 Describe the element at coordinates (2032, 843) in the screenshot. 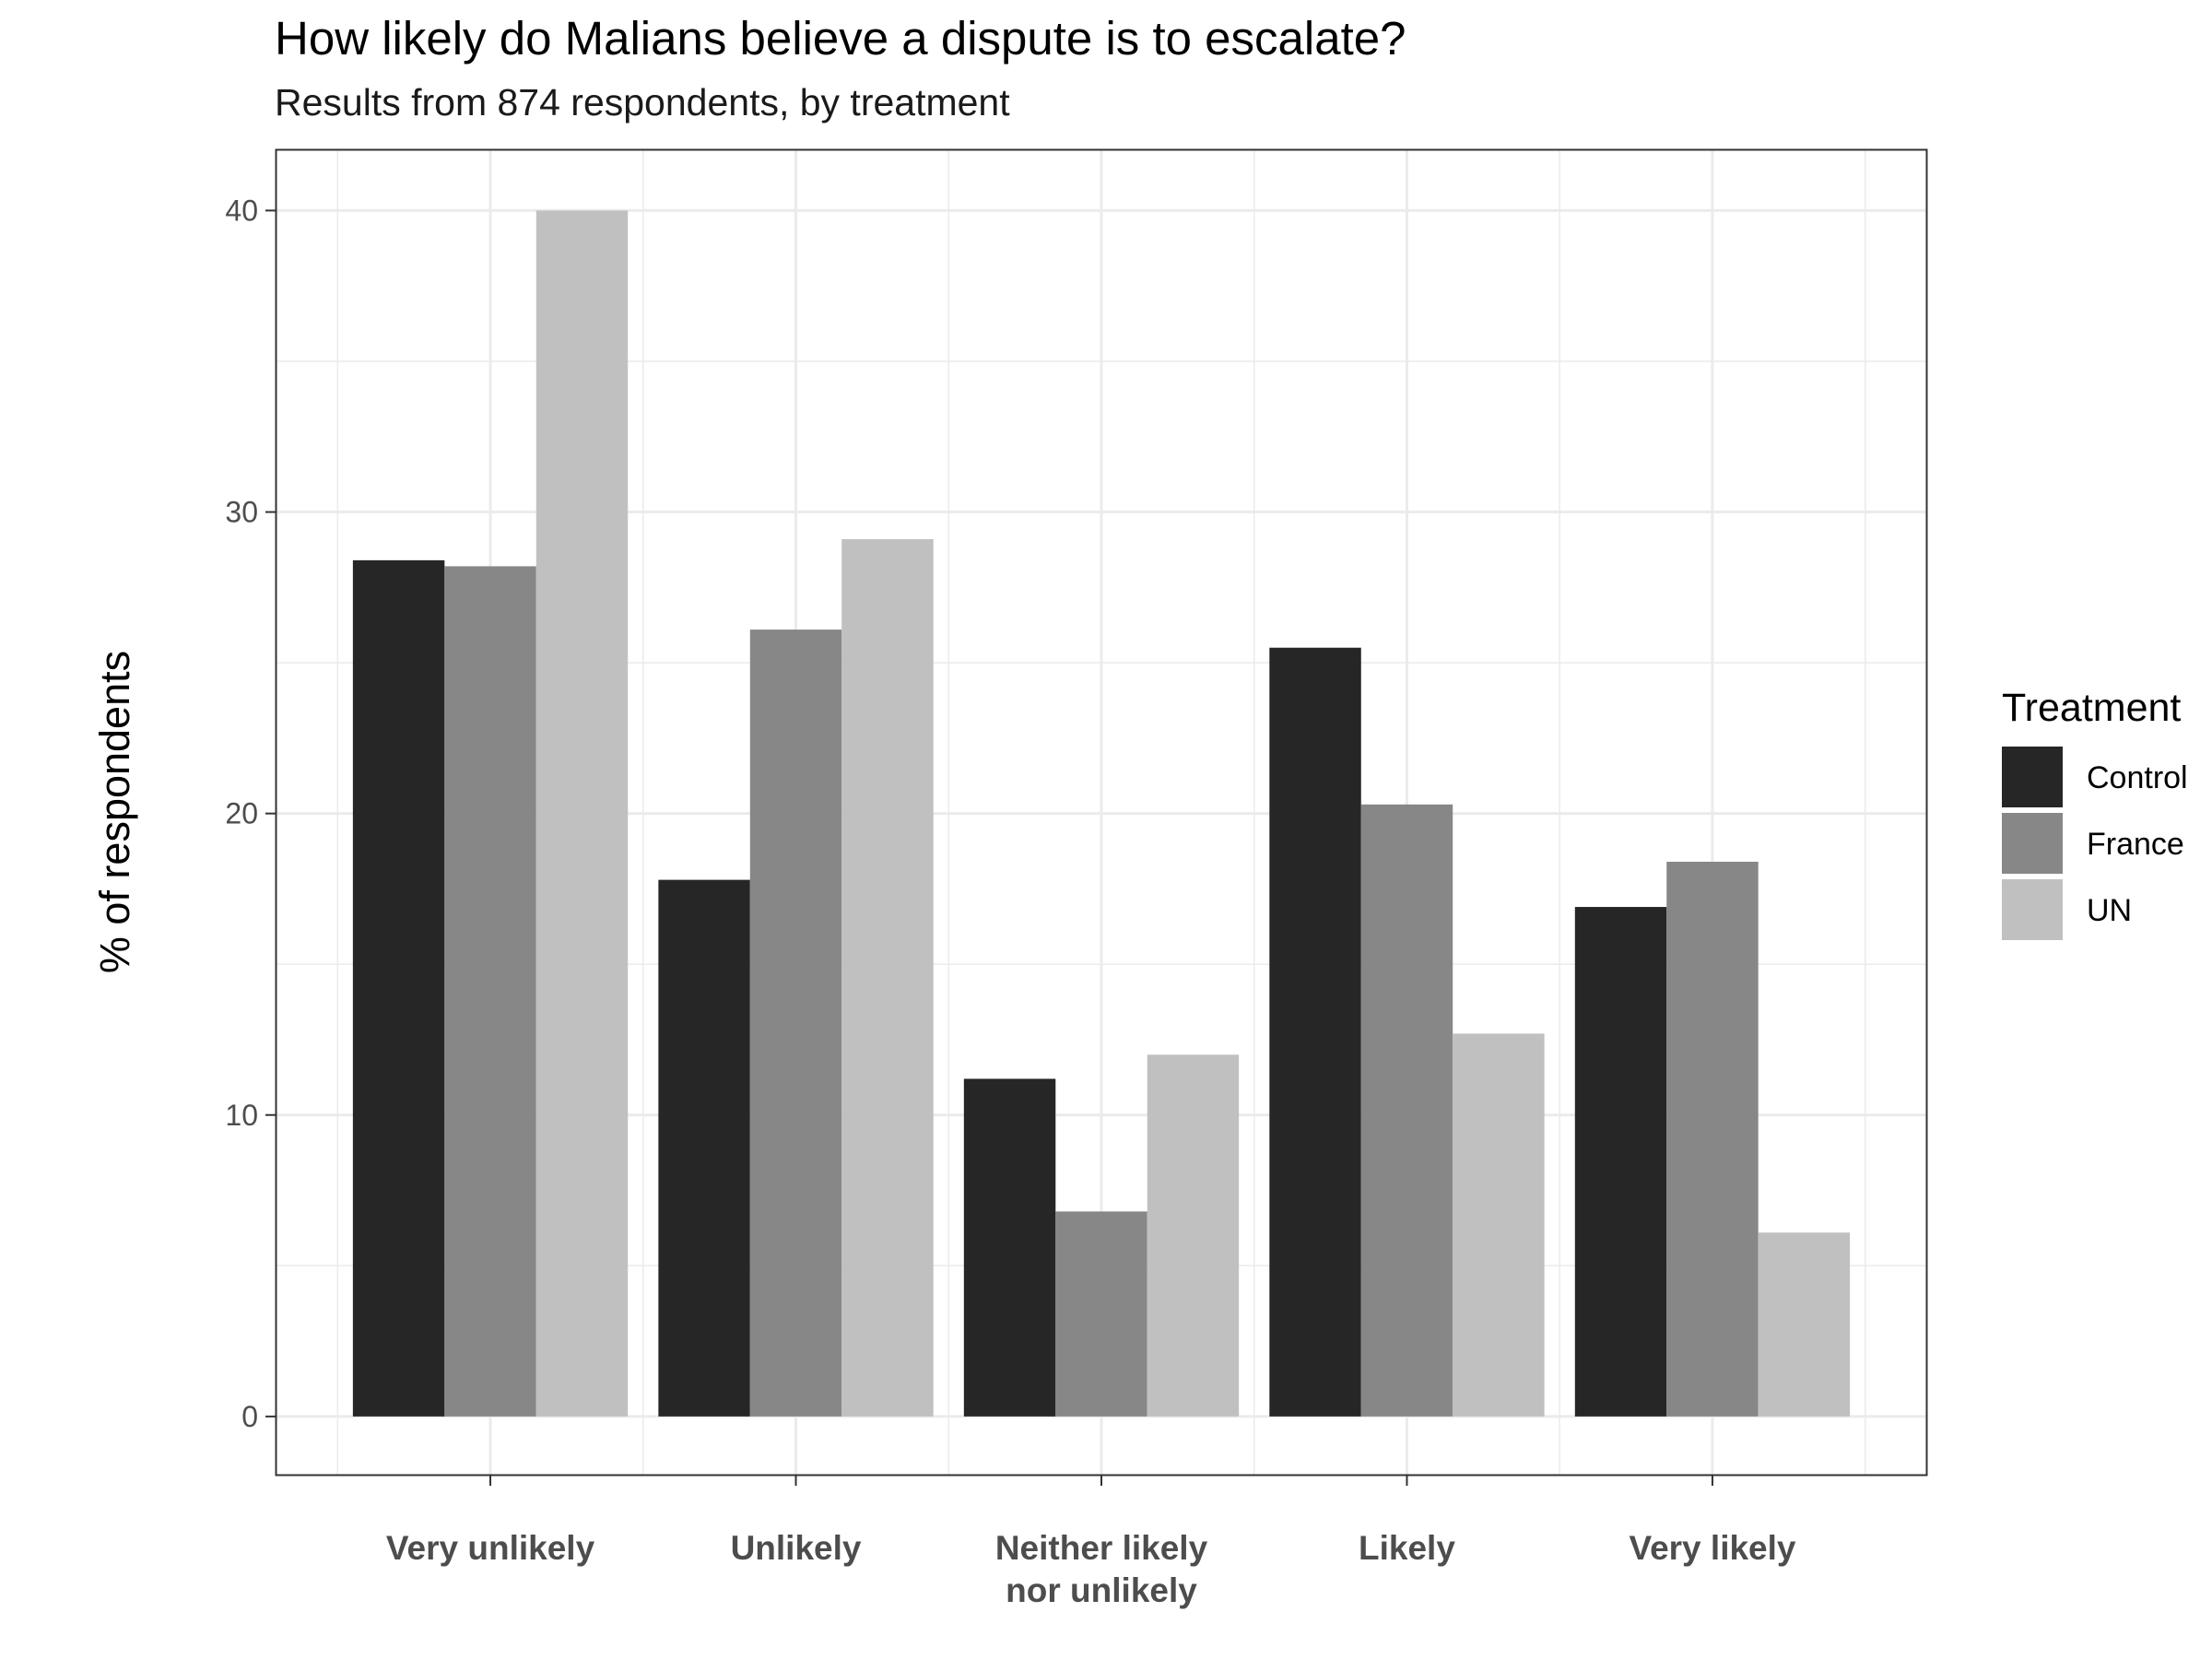

I see `legend-key-france` at that location.